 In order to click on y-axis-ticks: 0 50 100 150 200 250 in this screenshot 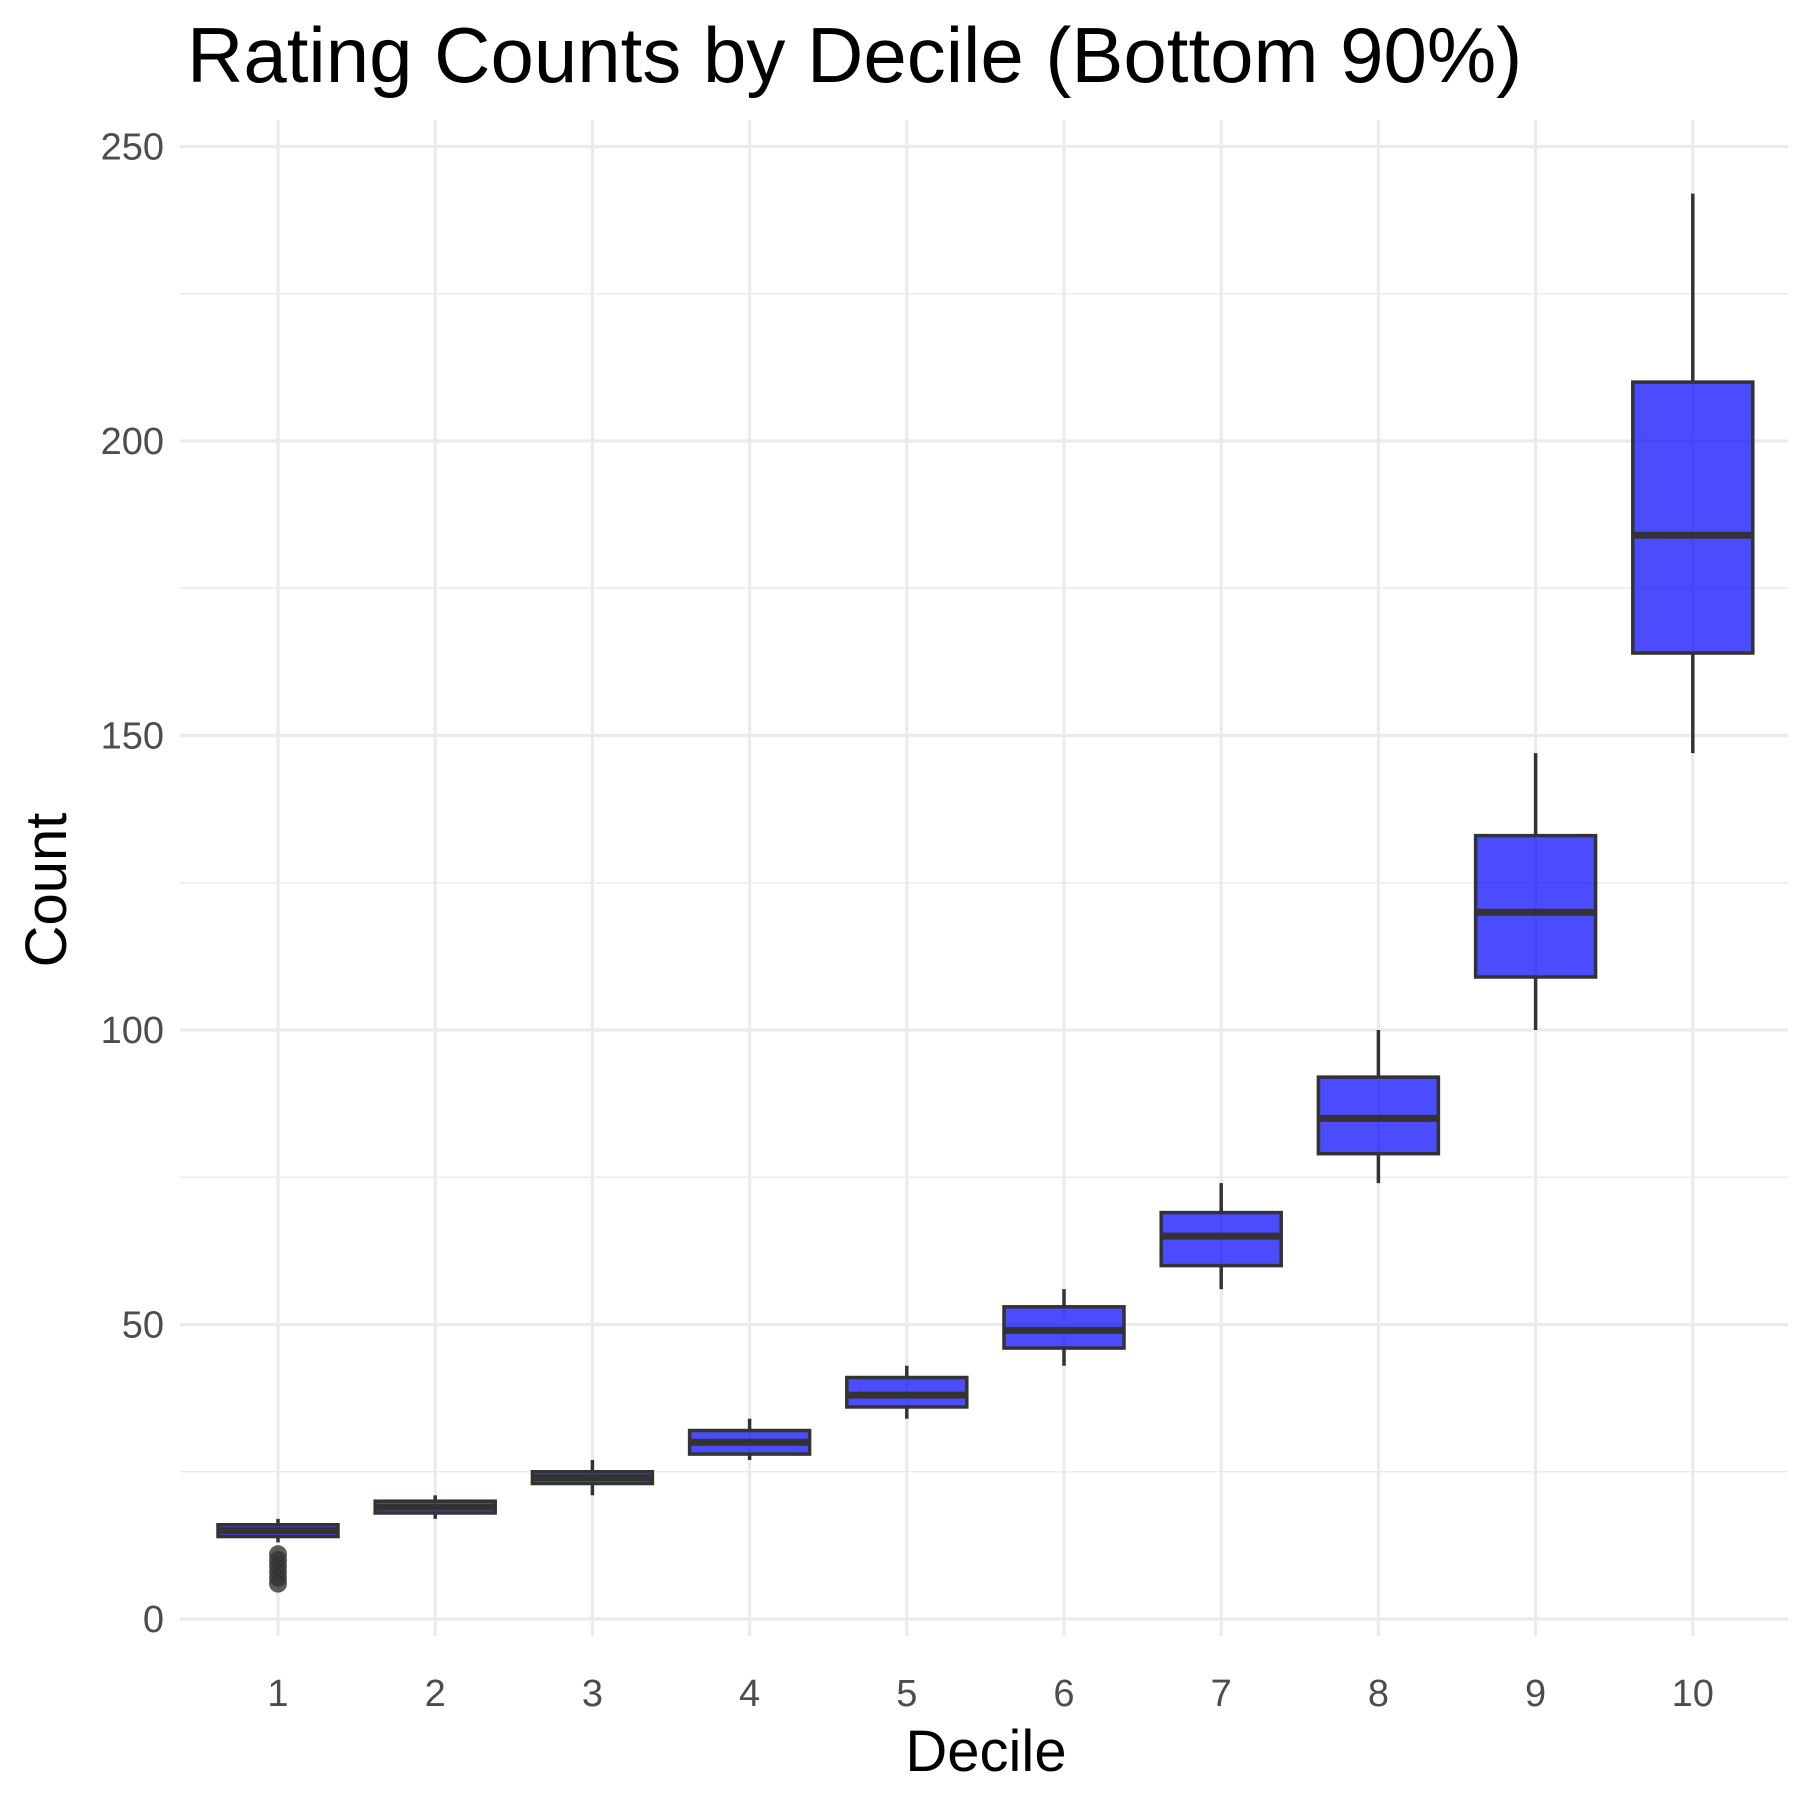, I will do `click(132, 884)`.